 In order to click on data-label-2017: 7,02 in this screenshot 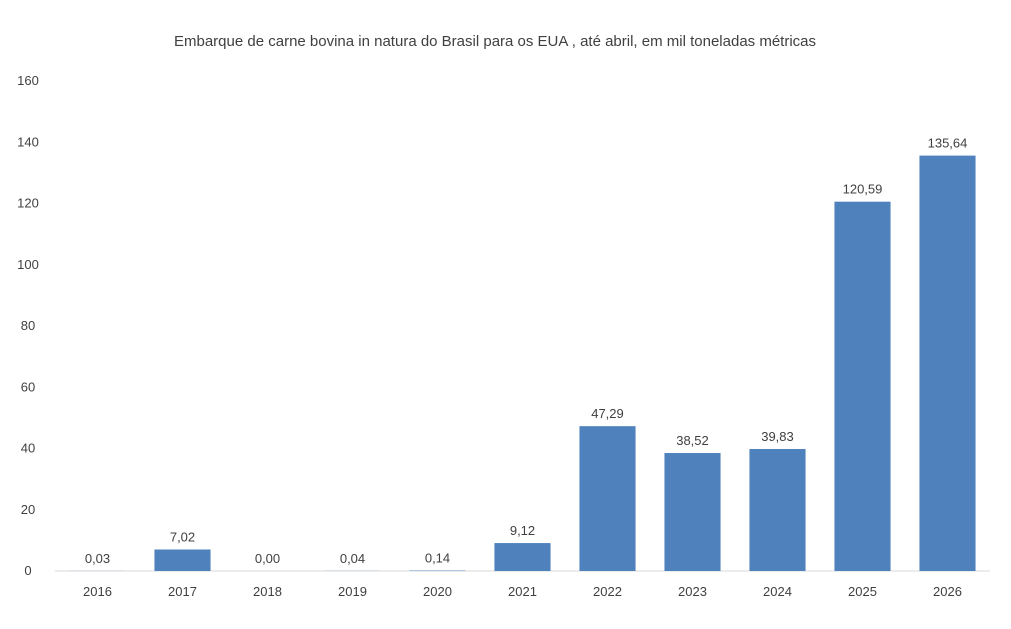, I will do `click(182, 537)`.